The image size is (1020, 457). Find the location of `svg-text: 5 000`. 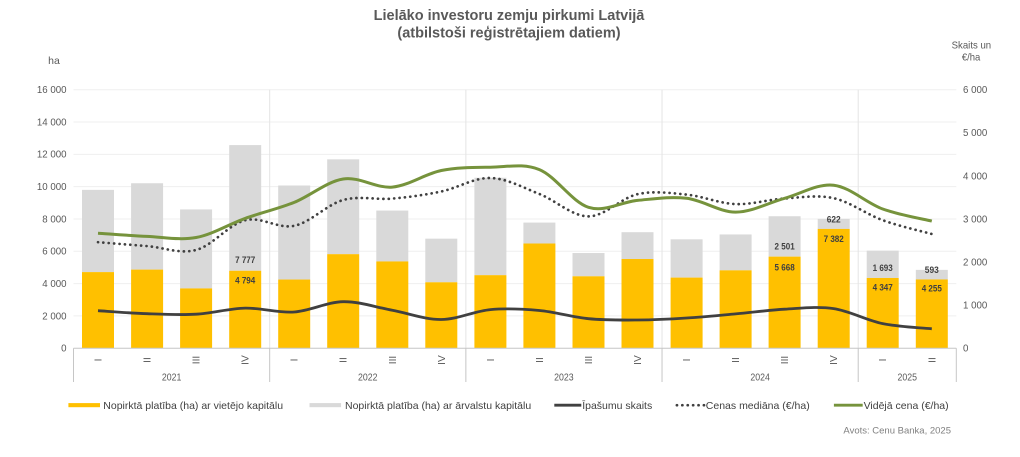

svg-text: 5 000 is located at coordinates (975, 133).